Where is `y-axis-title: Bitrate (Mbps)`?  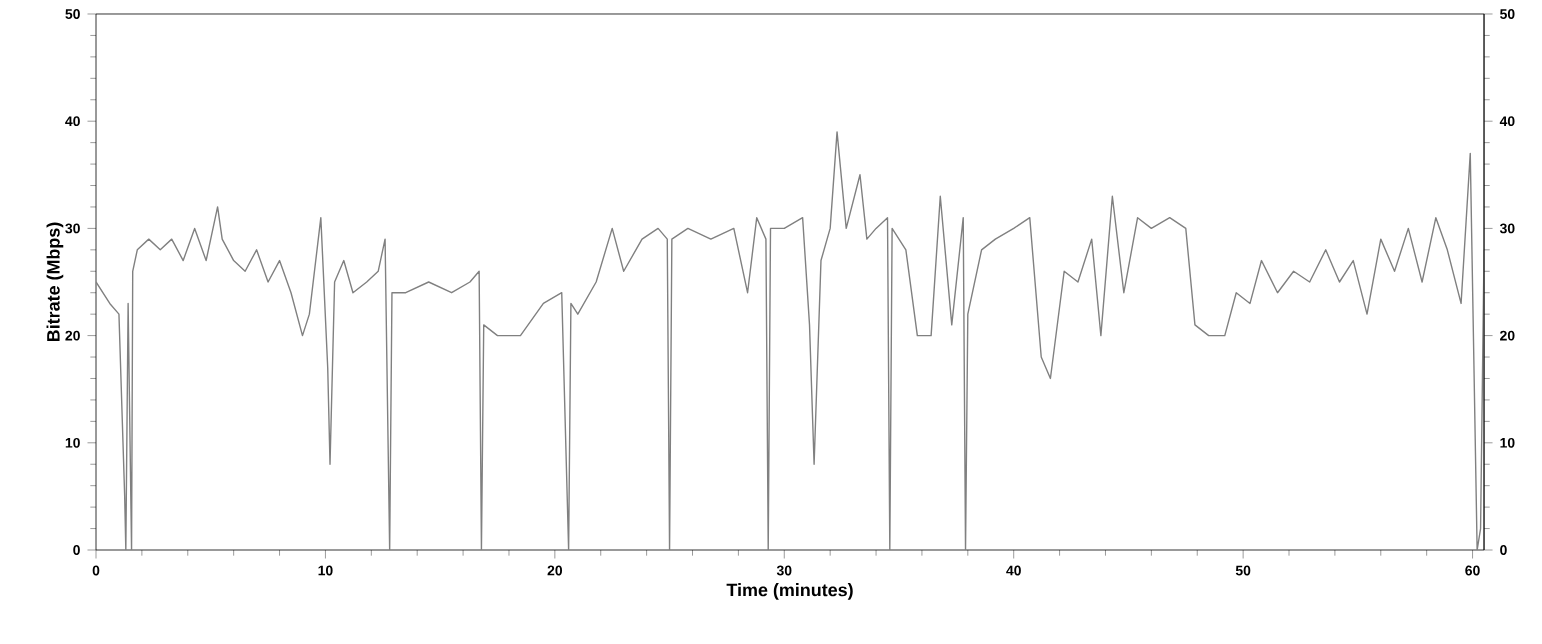
y-axis-title: Bitrate (Mbps) is located at coordinates (55, 282).